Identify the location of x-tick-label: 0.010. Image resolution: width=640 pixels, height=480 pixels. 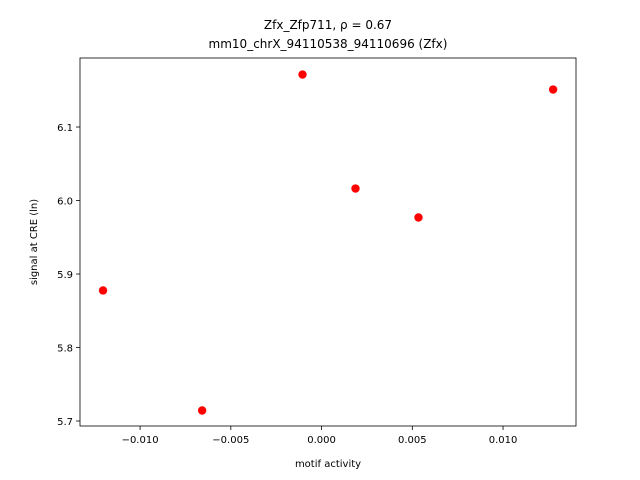
(503, 440).